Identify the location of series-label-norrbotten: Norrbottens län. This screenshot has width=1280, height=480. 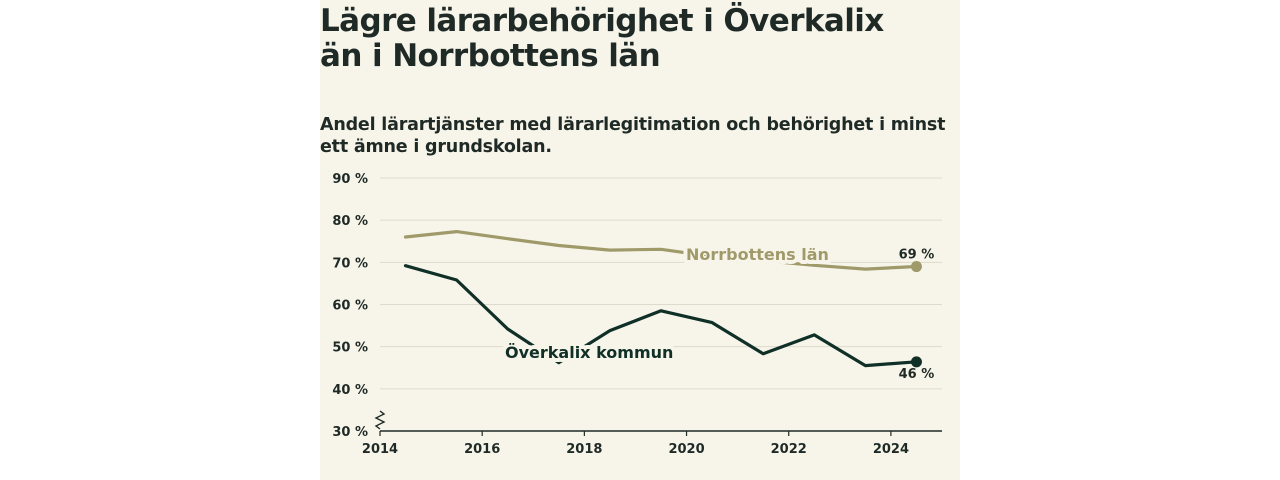
(757, 254).